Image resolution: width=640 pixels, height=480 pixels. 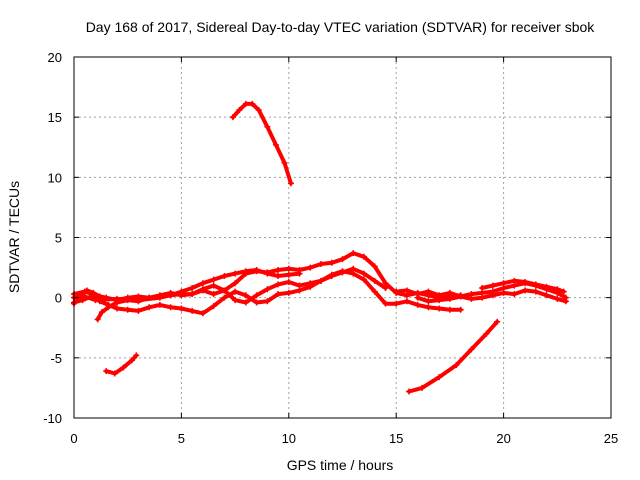 I want to click on x-tick-label: 5, so click(x=181, y=438).